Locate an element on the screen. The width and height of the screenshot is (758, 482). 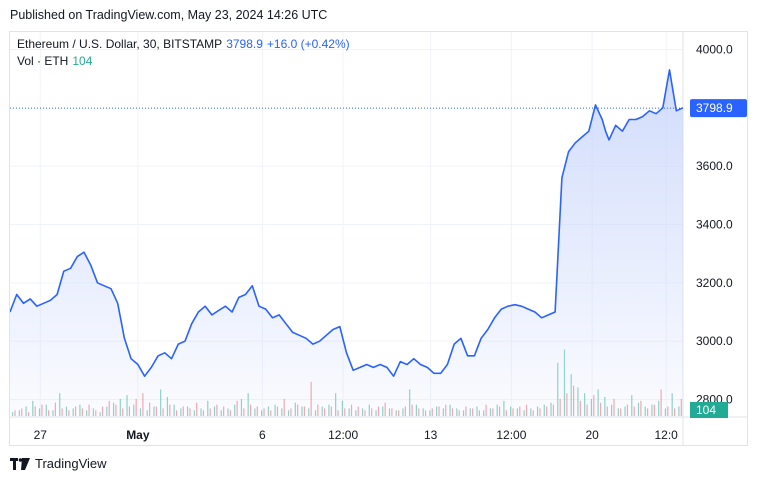
last-price-badge is located at coordinates (718, 108).